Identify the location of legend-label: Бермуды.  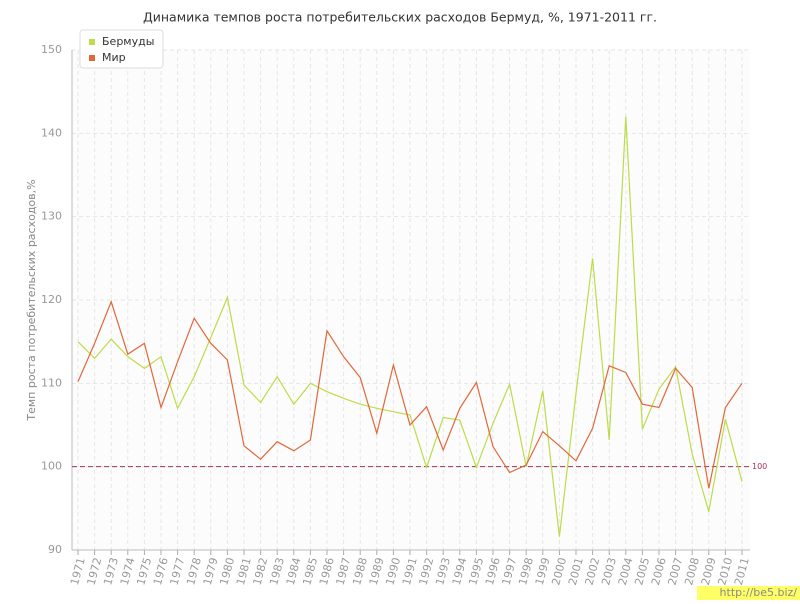
(128, 41).